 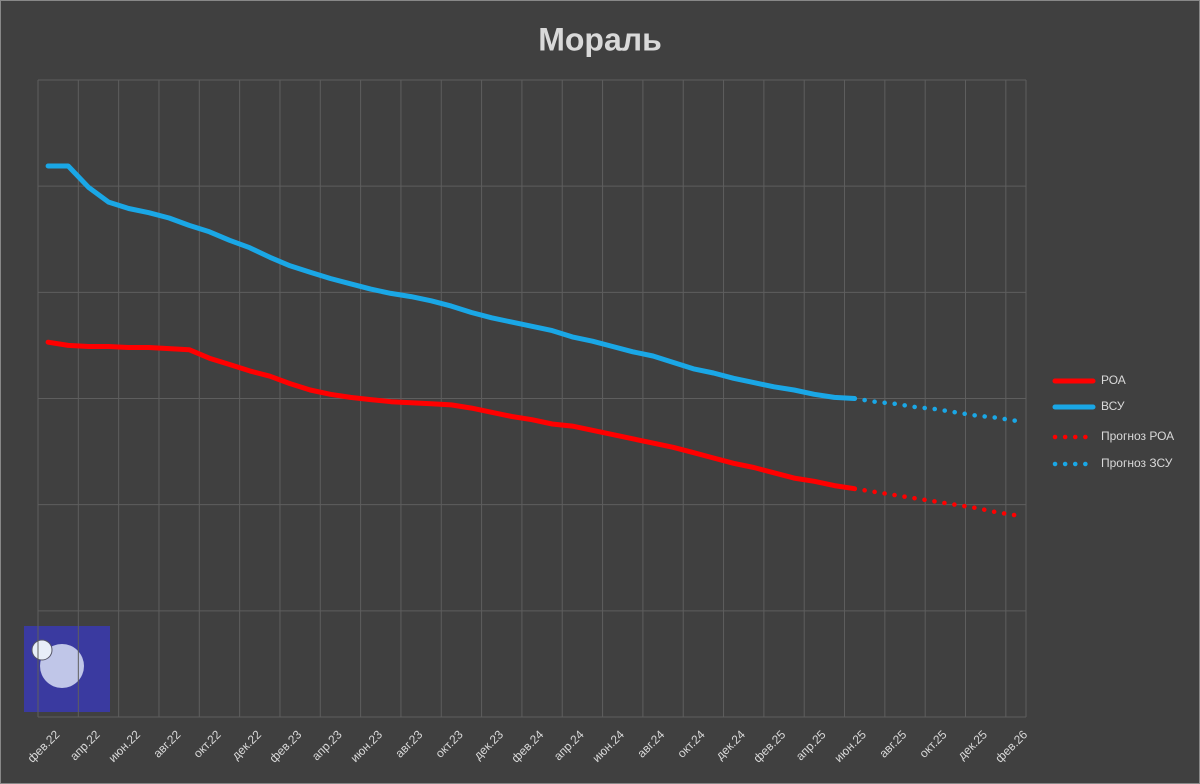 What do you see at coordinates (1137, 436) in the screenshot?
I see `legend-label: Прогноз РОА` at bounding box center [1137, 436].